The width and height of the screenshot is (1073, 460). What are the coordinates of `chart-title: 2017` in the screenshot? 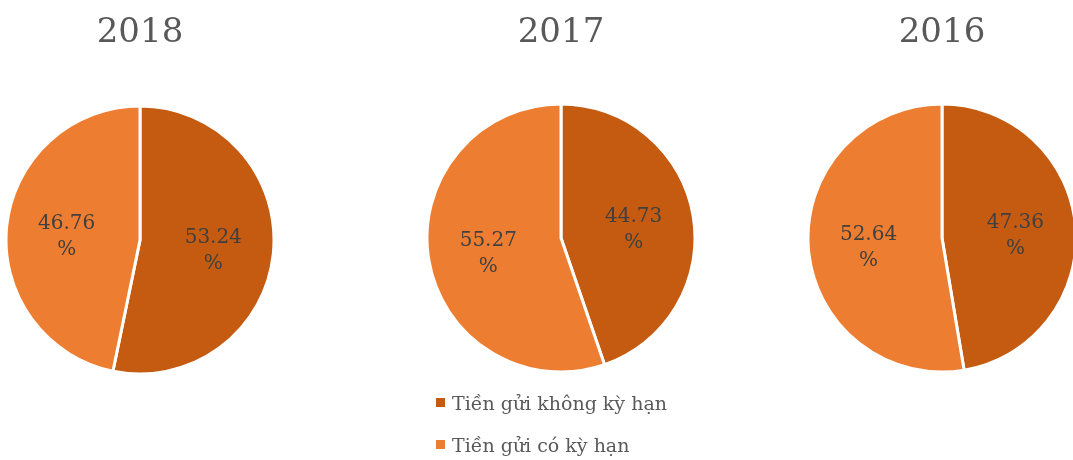 It's located at (561, 30).